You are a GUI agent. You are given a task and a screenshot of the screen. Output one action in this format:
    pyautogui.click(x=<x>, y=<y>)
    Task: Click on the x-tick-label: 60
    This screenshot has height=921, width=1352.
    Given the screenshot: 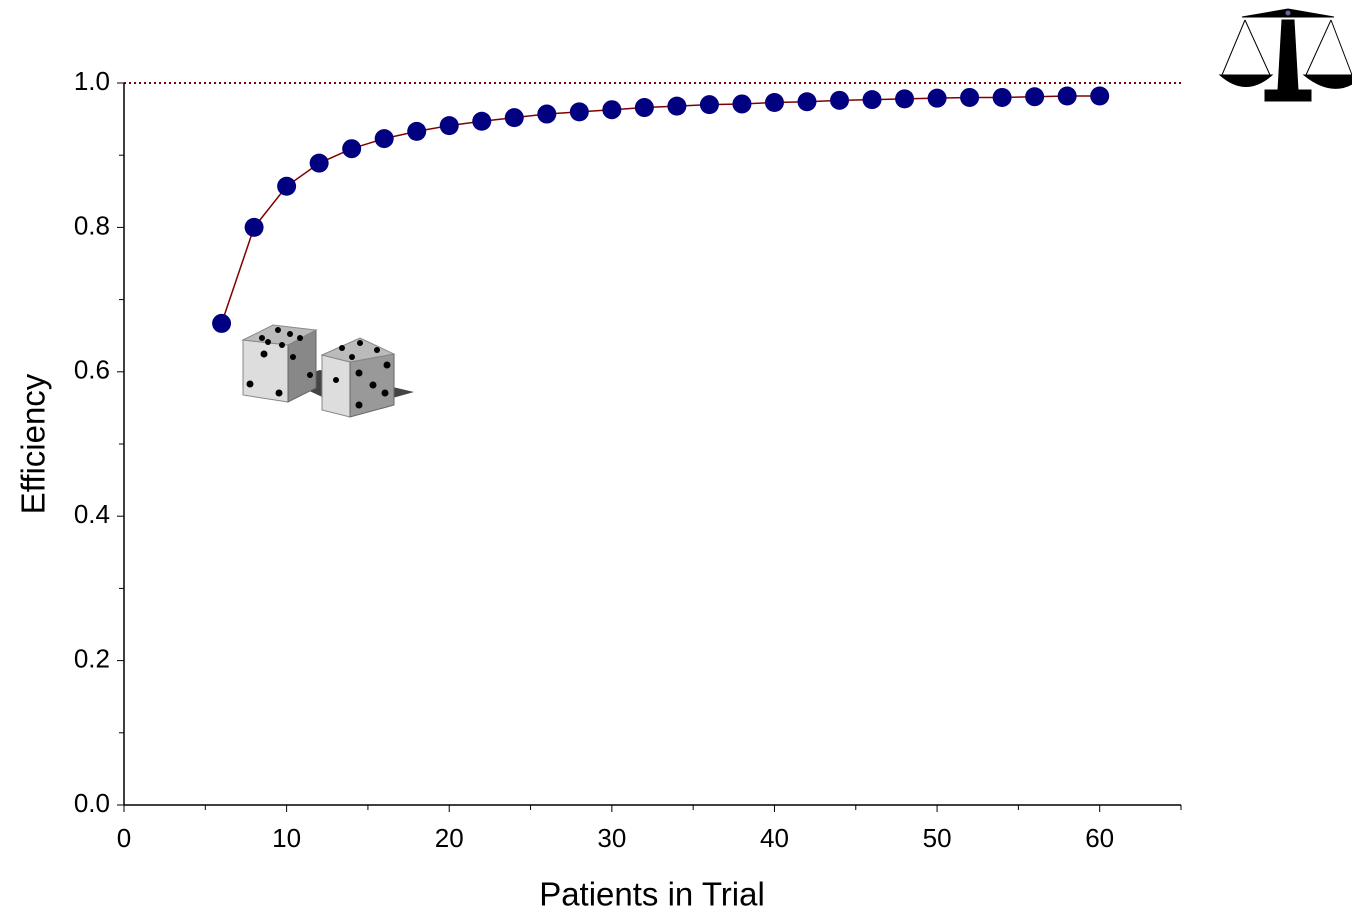 What is the action you would take?
    pyautogui.click(x=1099, y=838)
    